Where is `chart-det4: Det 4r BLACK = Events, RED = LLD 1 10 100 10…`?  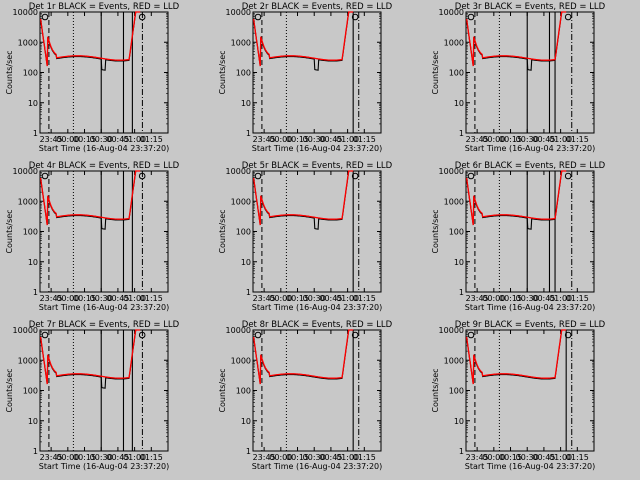 chart-det4: Det 4r BLACK = Events, RED = LLD 1 10 100 10… is located at coordinates (92, 236).